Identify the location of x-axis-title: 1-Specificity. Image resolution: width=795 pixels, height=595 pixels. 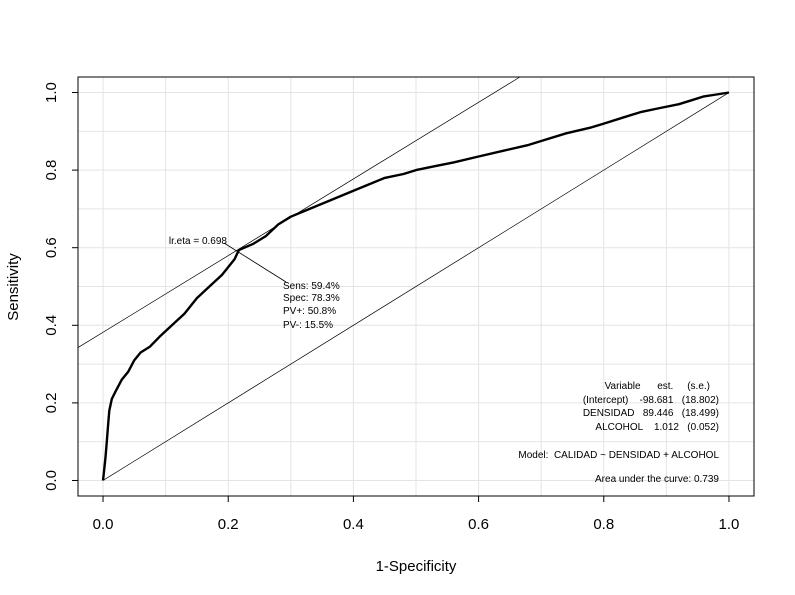
(416, 566).